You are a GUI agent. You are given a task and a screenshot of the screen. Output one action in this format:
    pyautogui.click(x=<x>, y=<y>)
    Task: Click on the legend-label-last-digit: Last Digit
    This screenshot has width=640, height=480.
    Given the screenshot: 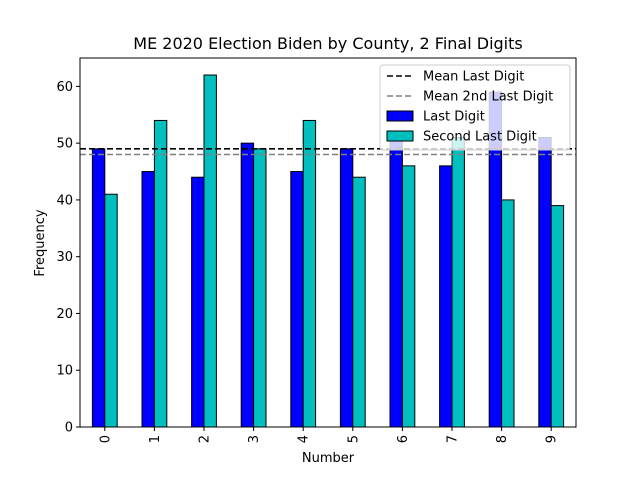 What is the action you would take?
    pyautogui.click(x=454, y=117)
    